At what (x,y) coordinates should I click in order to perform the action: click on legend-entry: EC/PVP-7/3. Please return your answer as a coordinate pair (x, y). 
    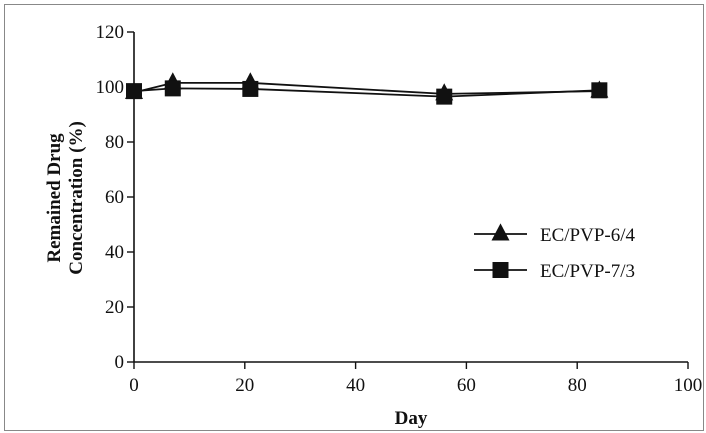
    Looking at the image, I should click on (554, 271).